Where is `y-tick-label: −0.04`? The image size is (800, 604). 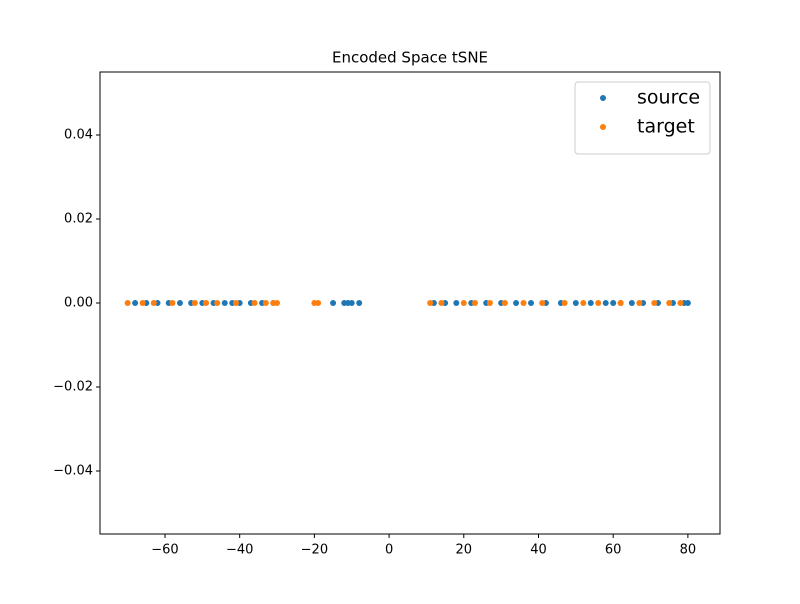
y-tick-label: −0.04 is located at coordinates (73, 471).